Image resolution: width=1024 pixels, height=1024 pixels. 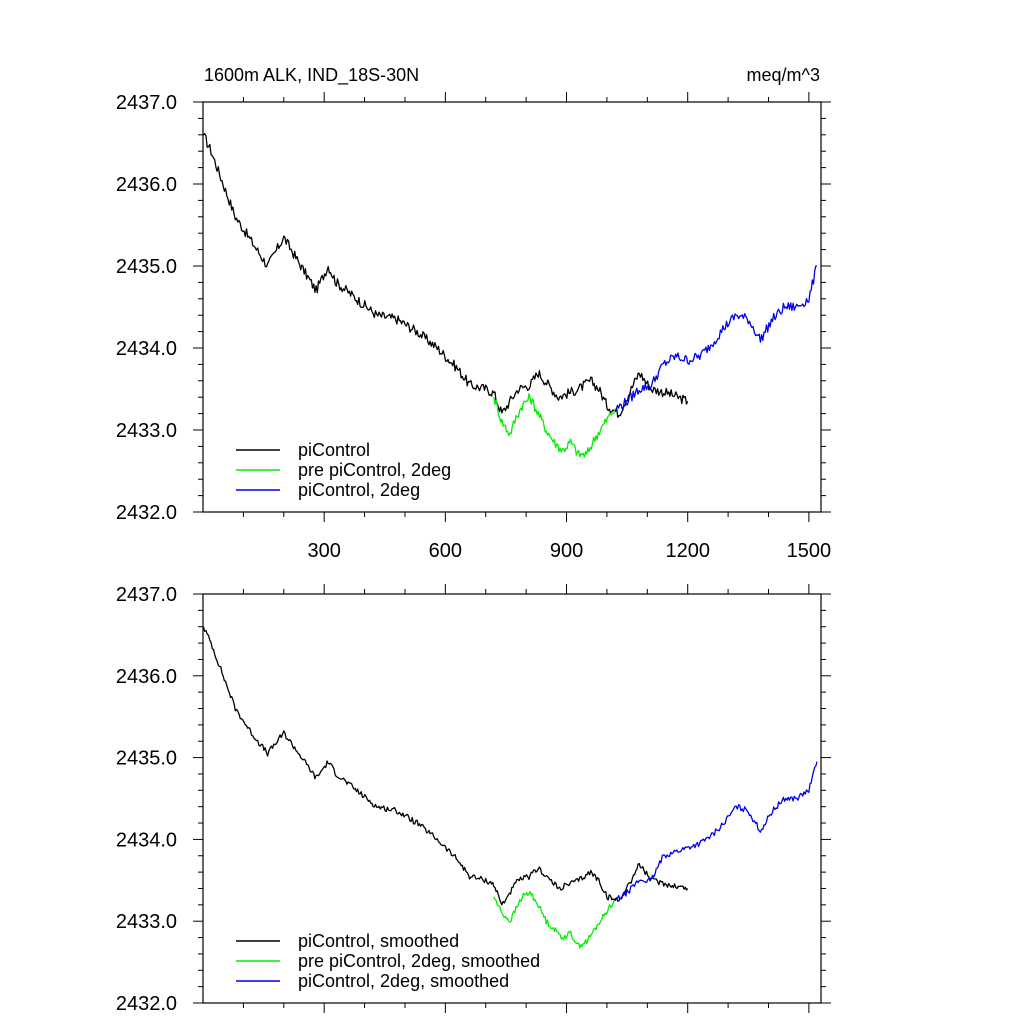 I want to click on x-tick-label: 900, so click(x=566, y=551).